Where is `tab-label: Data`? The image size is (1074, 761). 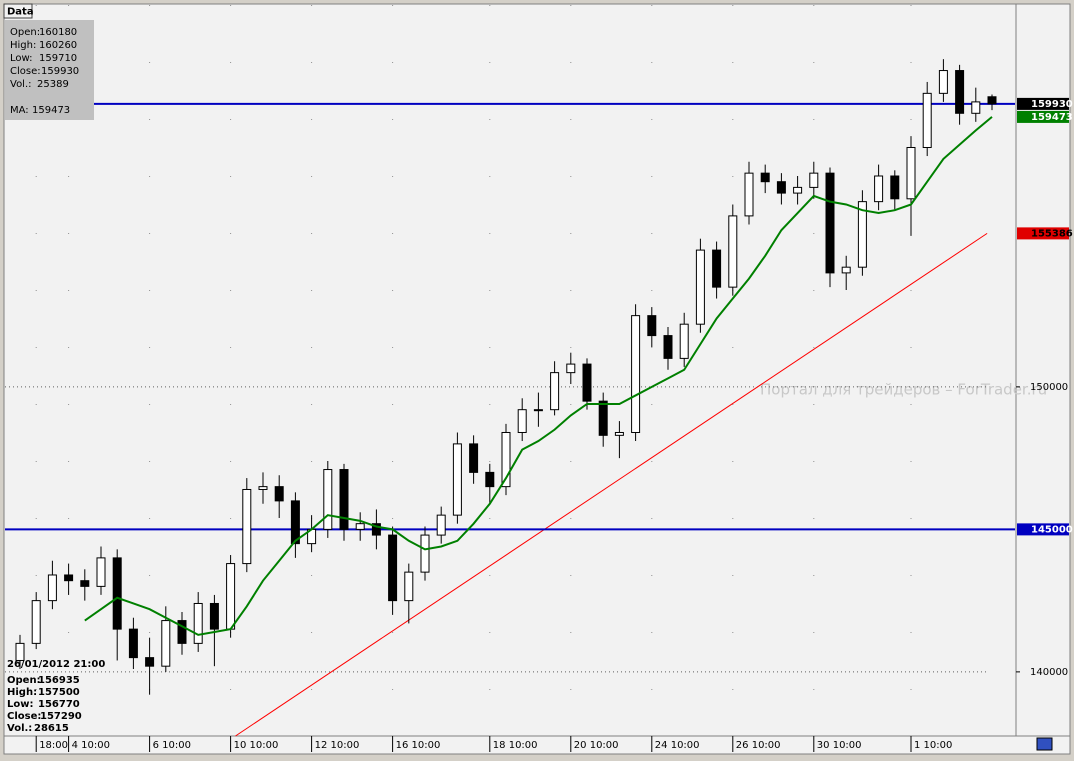
tab-label: Data is located at coordinates (20, 12).